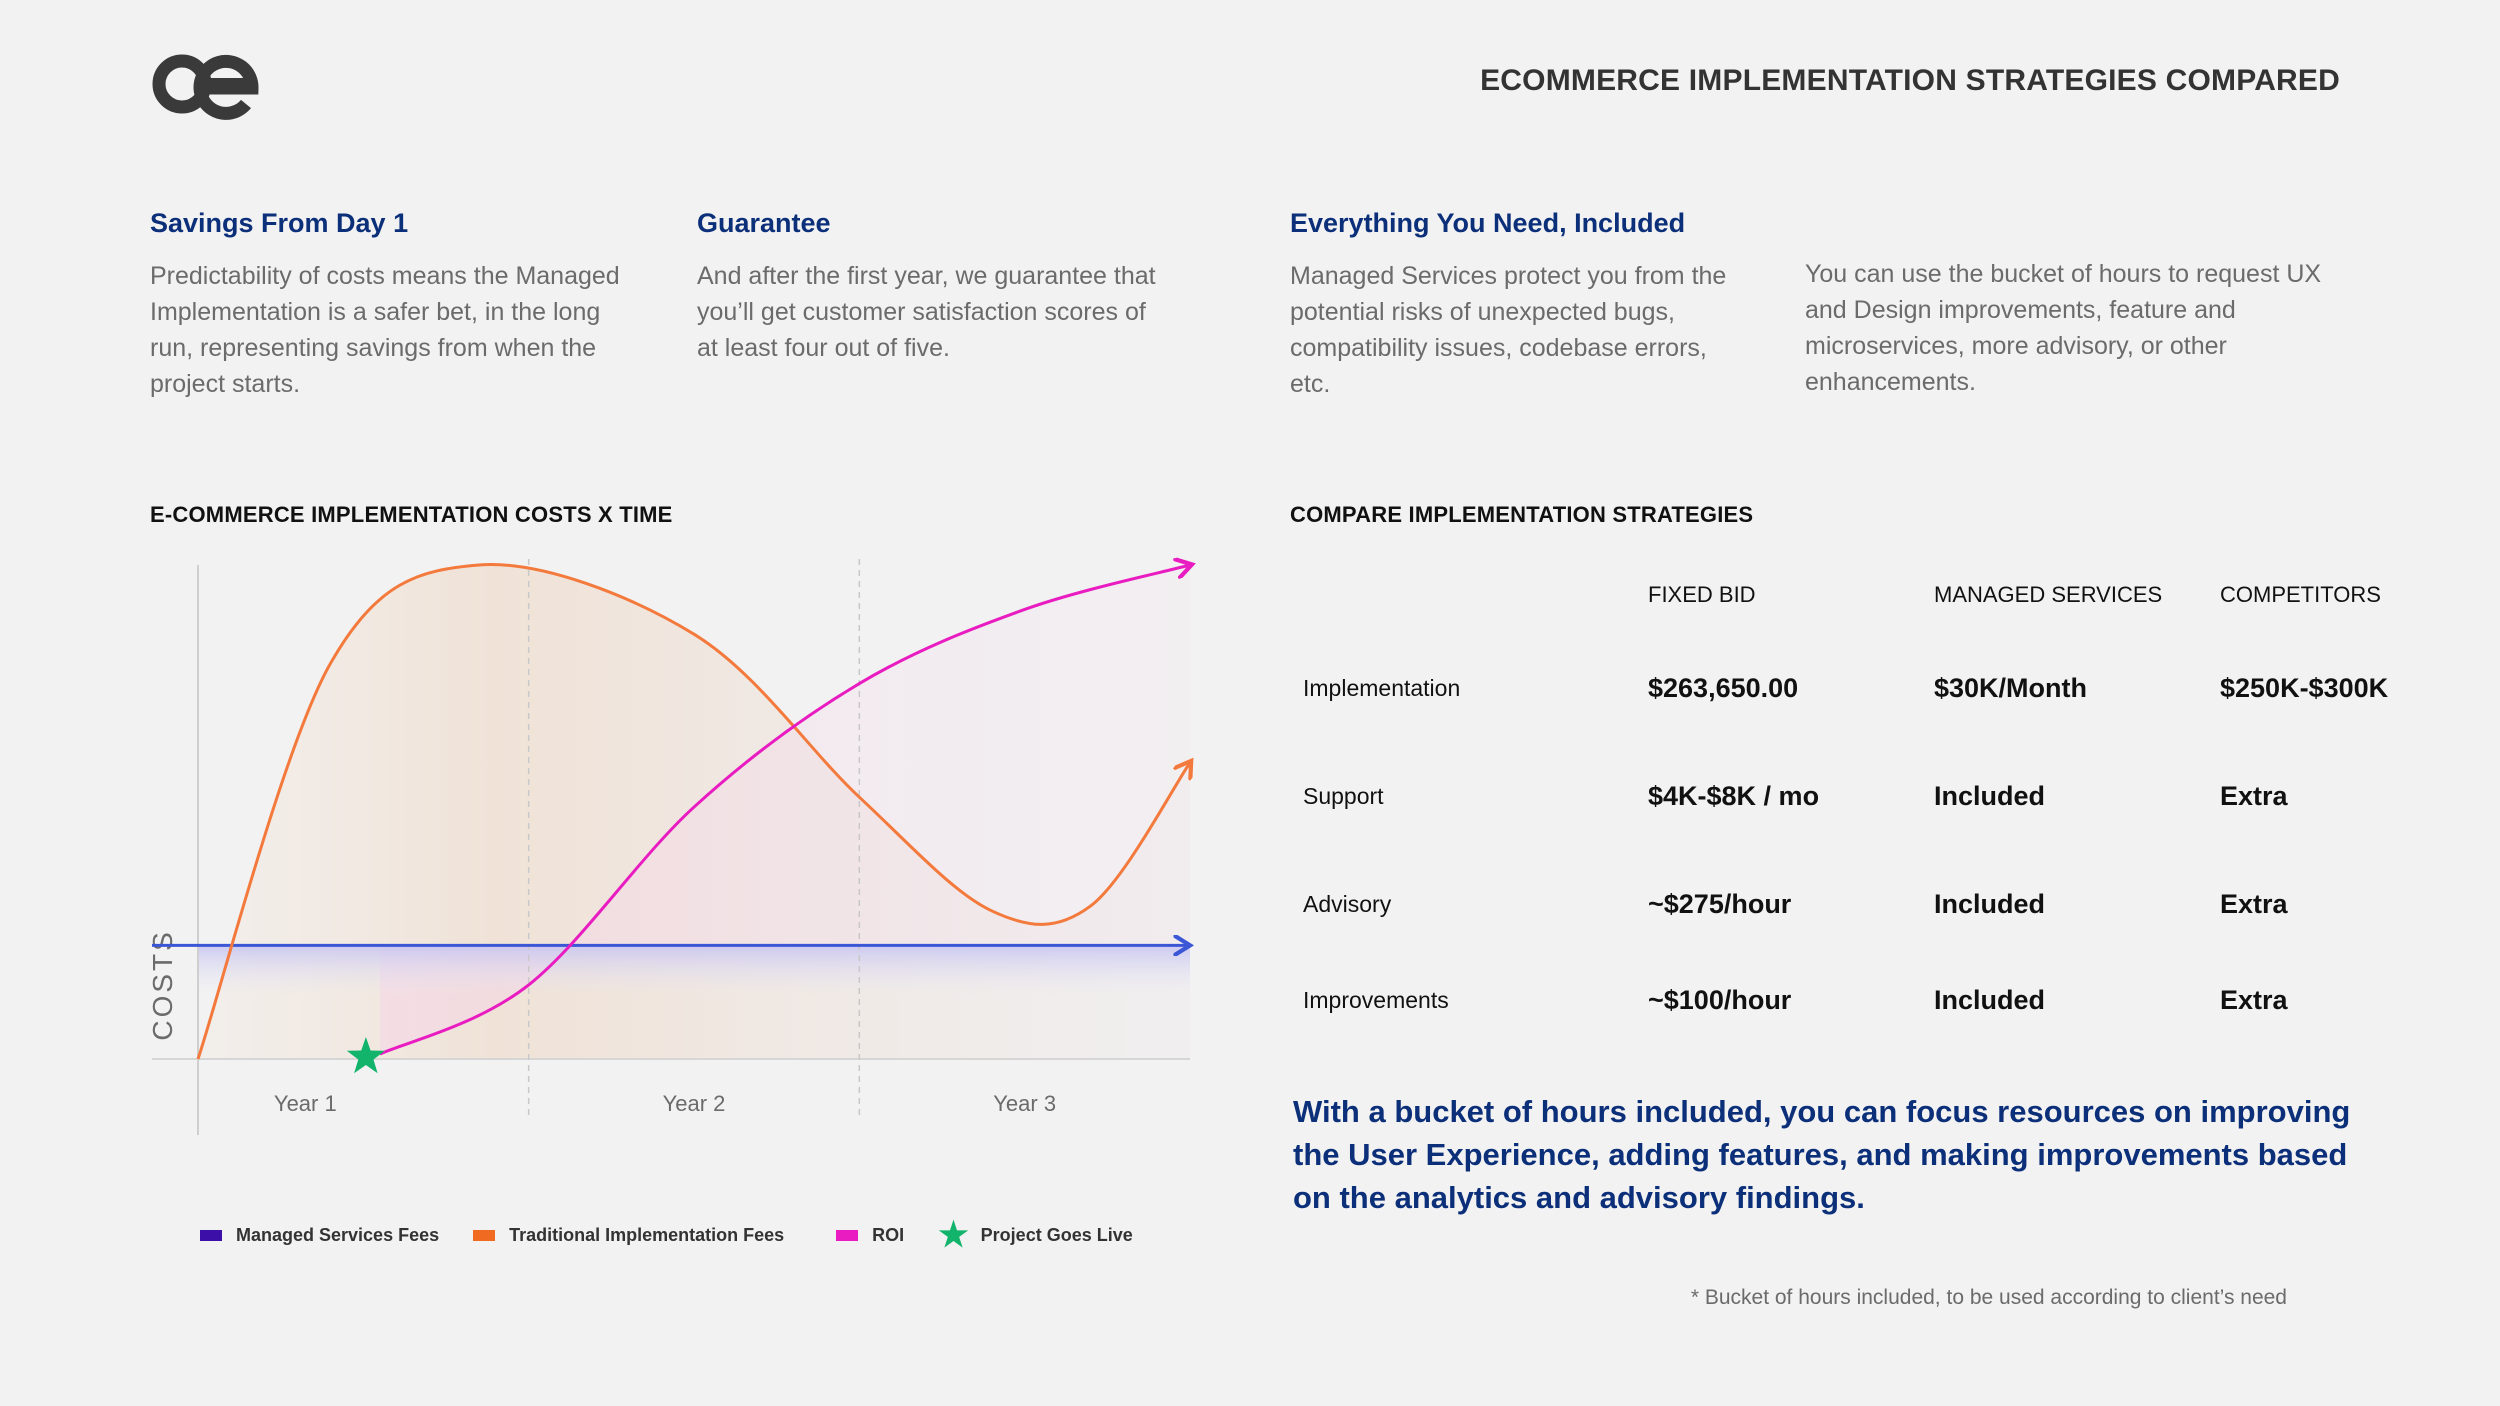  I want to click on x-tick-label: Year 2, so click(694, 1103).